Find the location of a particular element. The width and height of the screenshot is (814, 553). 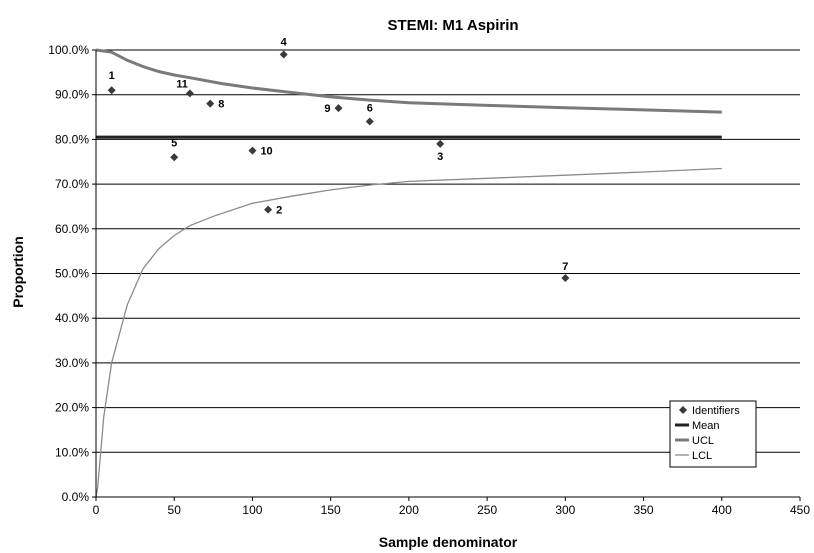

y-tick-label: 20.0% is located at coordinates (72, 408).